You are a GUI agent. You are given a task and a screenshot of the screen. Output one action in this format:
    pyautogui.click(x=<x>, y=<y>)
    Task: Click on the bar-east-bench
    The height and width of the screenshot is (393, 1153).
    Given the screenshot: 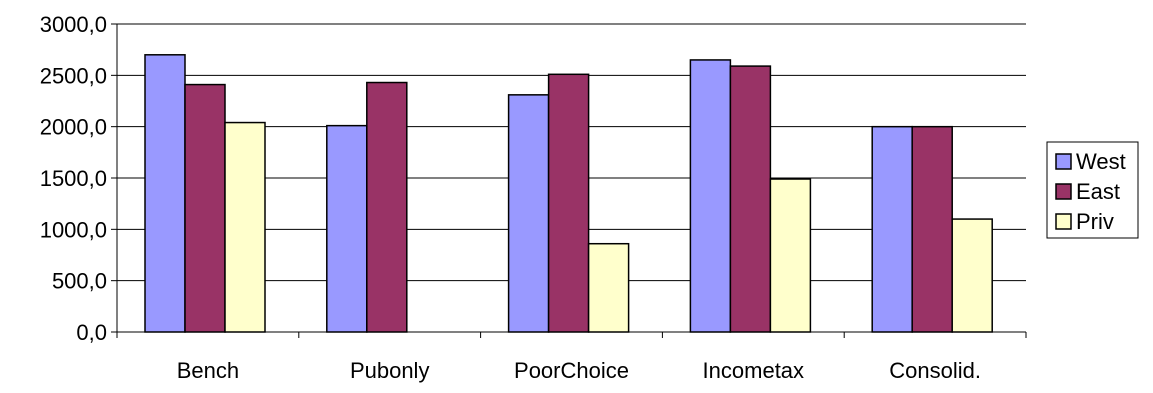 What is the action you would take?
    pyautogui.click(x=205, y=208)
    